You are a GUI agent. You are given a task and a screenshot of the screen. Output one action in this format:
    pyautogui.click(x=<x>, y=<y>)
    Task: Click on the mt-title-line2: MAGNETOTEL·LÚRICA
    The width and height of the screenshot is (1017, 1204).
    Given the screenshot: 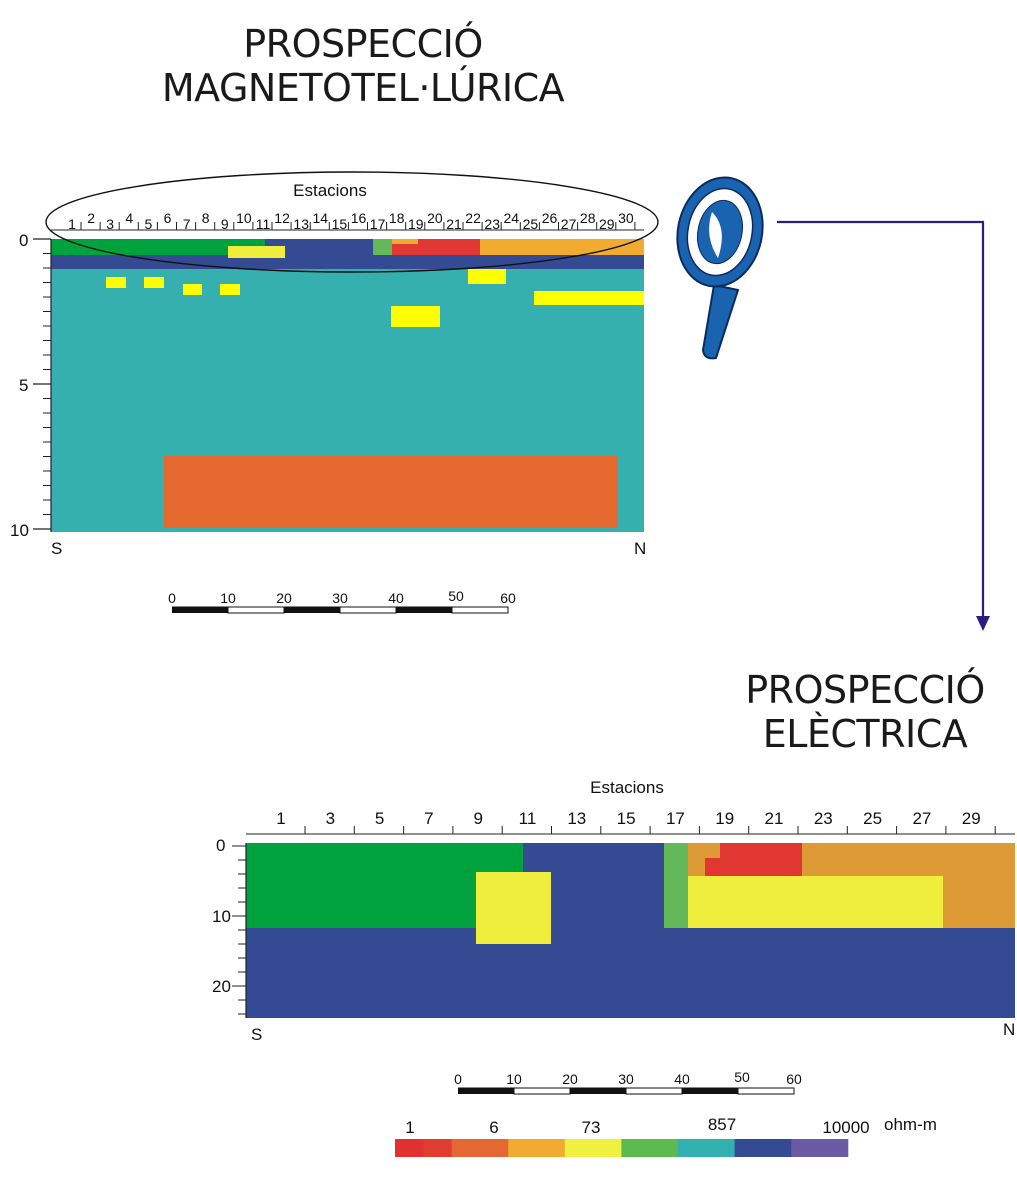 What is the action you would take?
    pyautogui.click(x=363, y=88)
    